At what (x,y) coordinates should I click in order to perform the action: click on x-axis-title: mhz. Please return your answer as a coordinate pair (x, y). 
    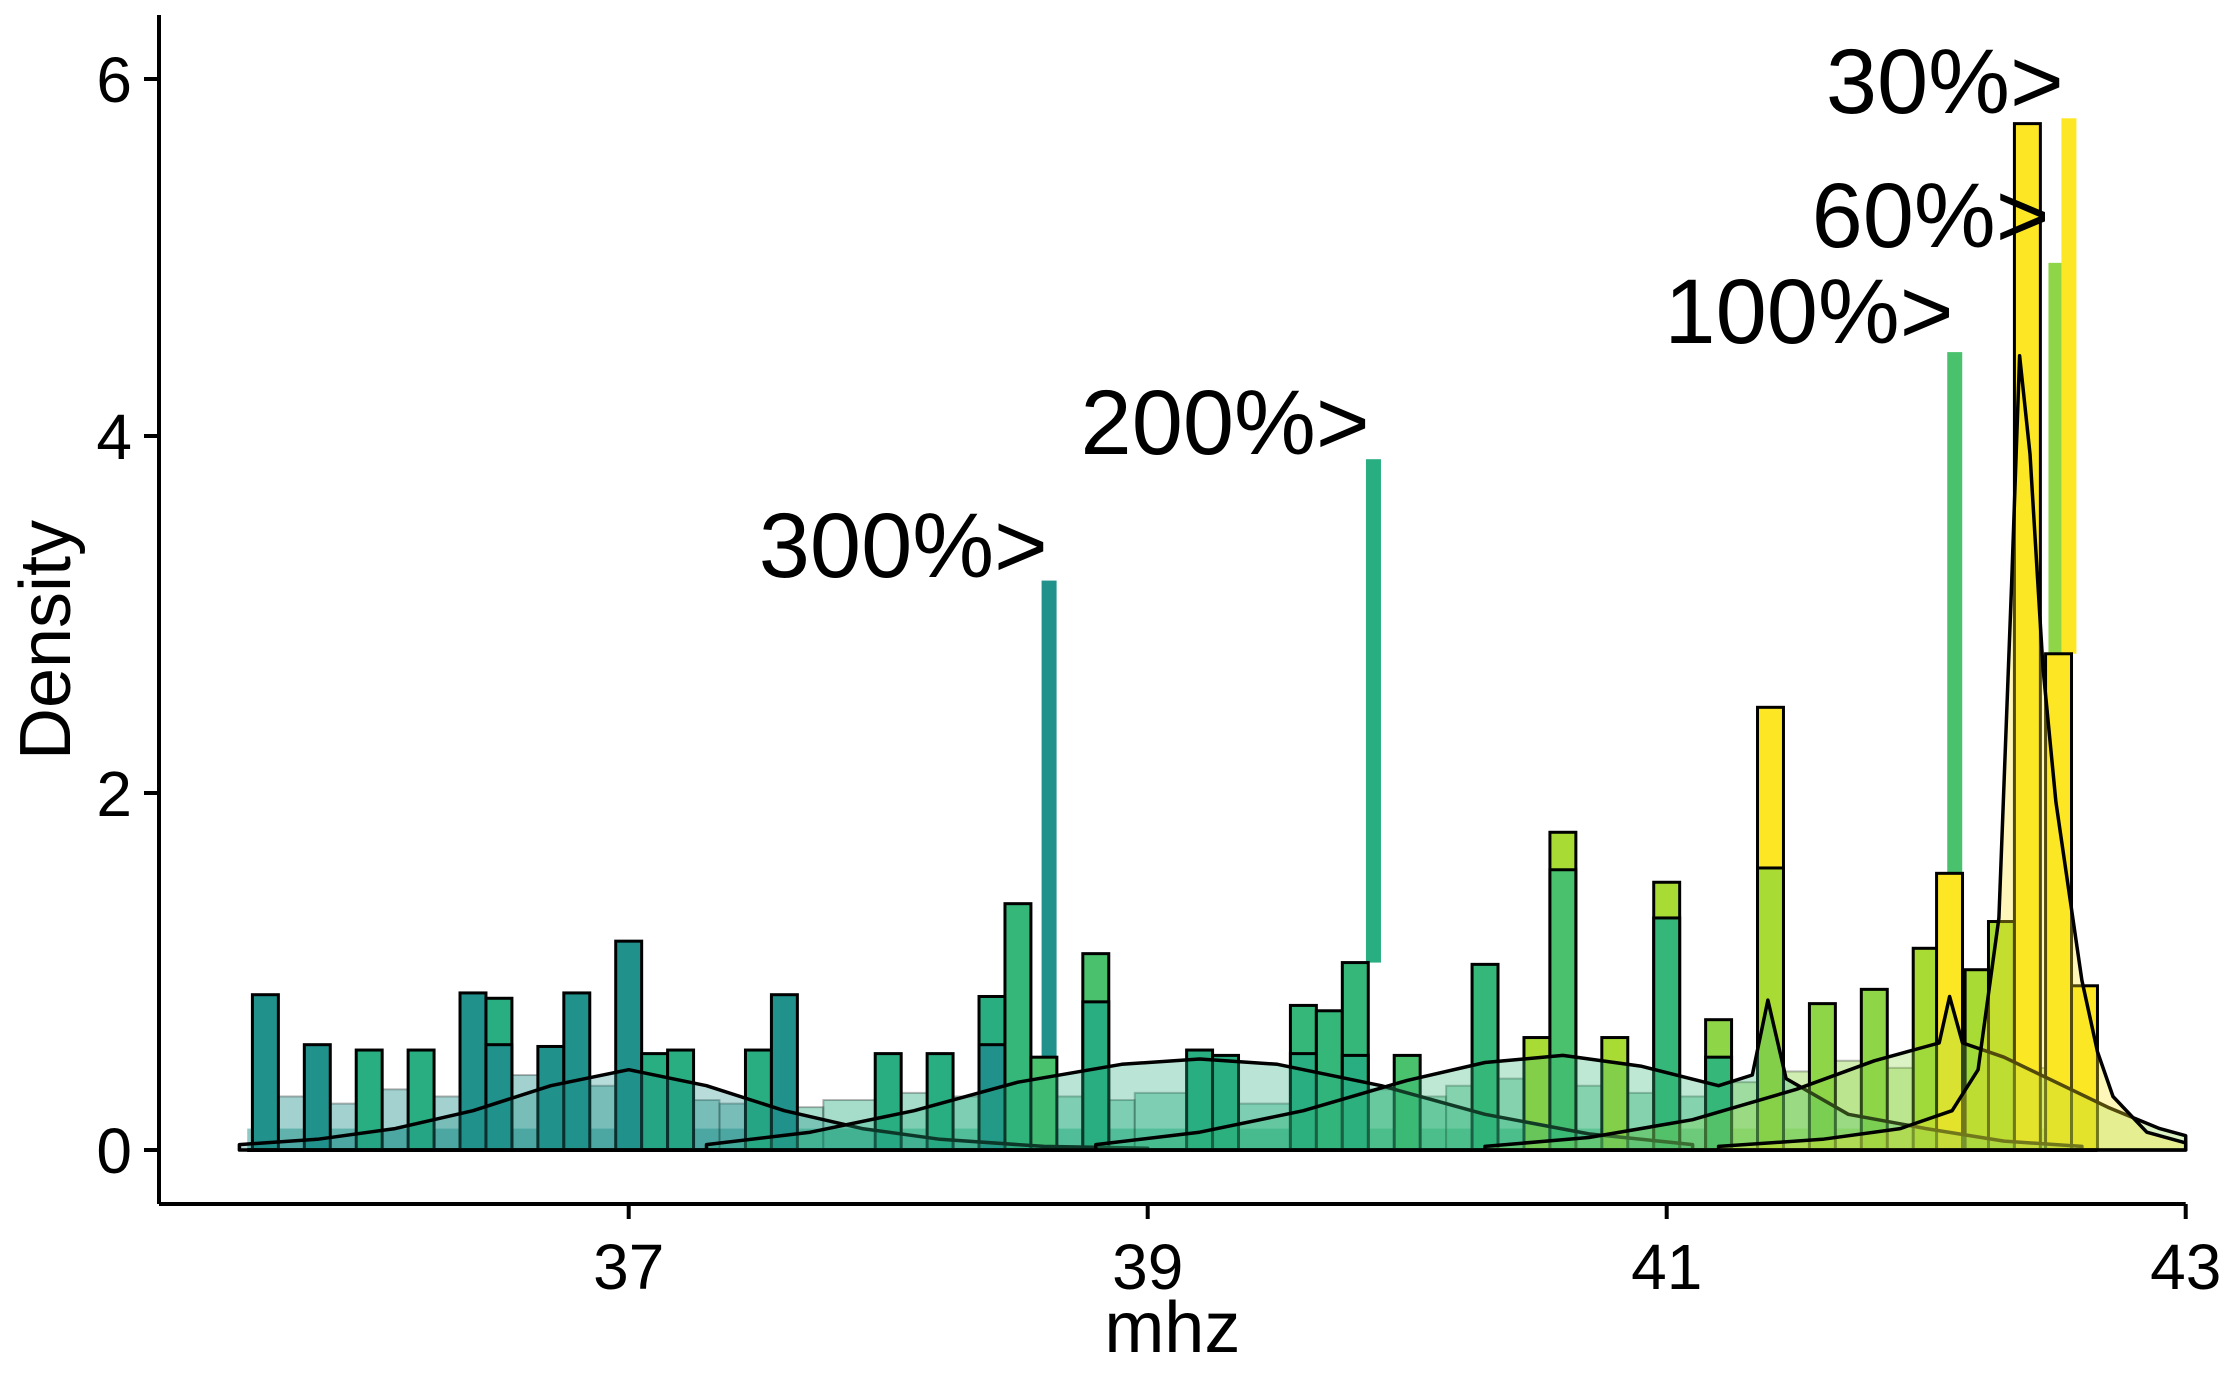
    Looking at the image, I should click on (1172, 1328).